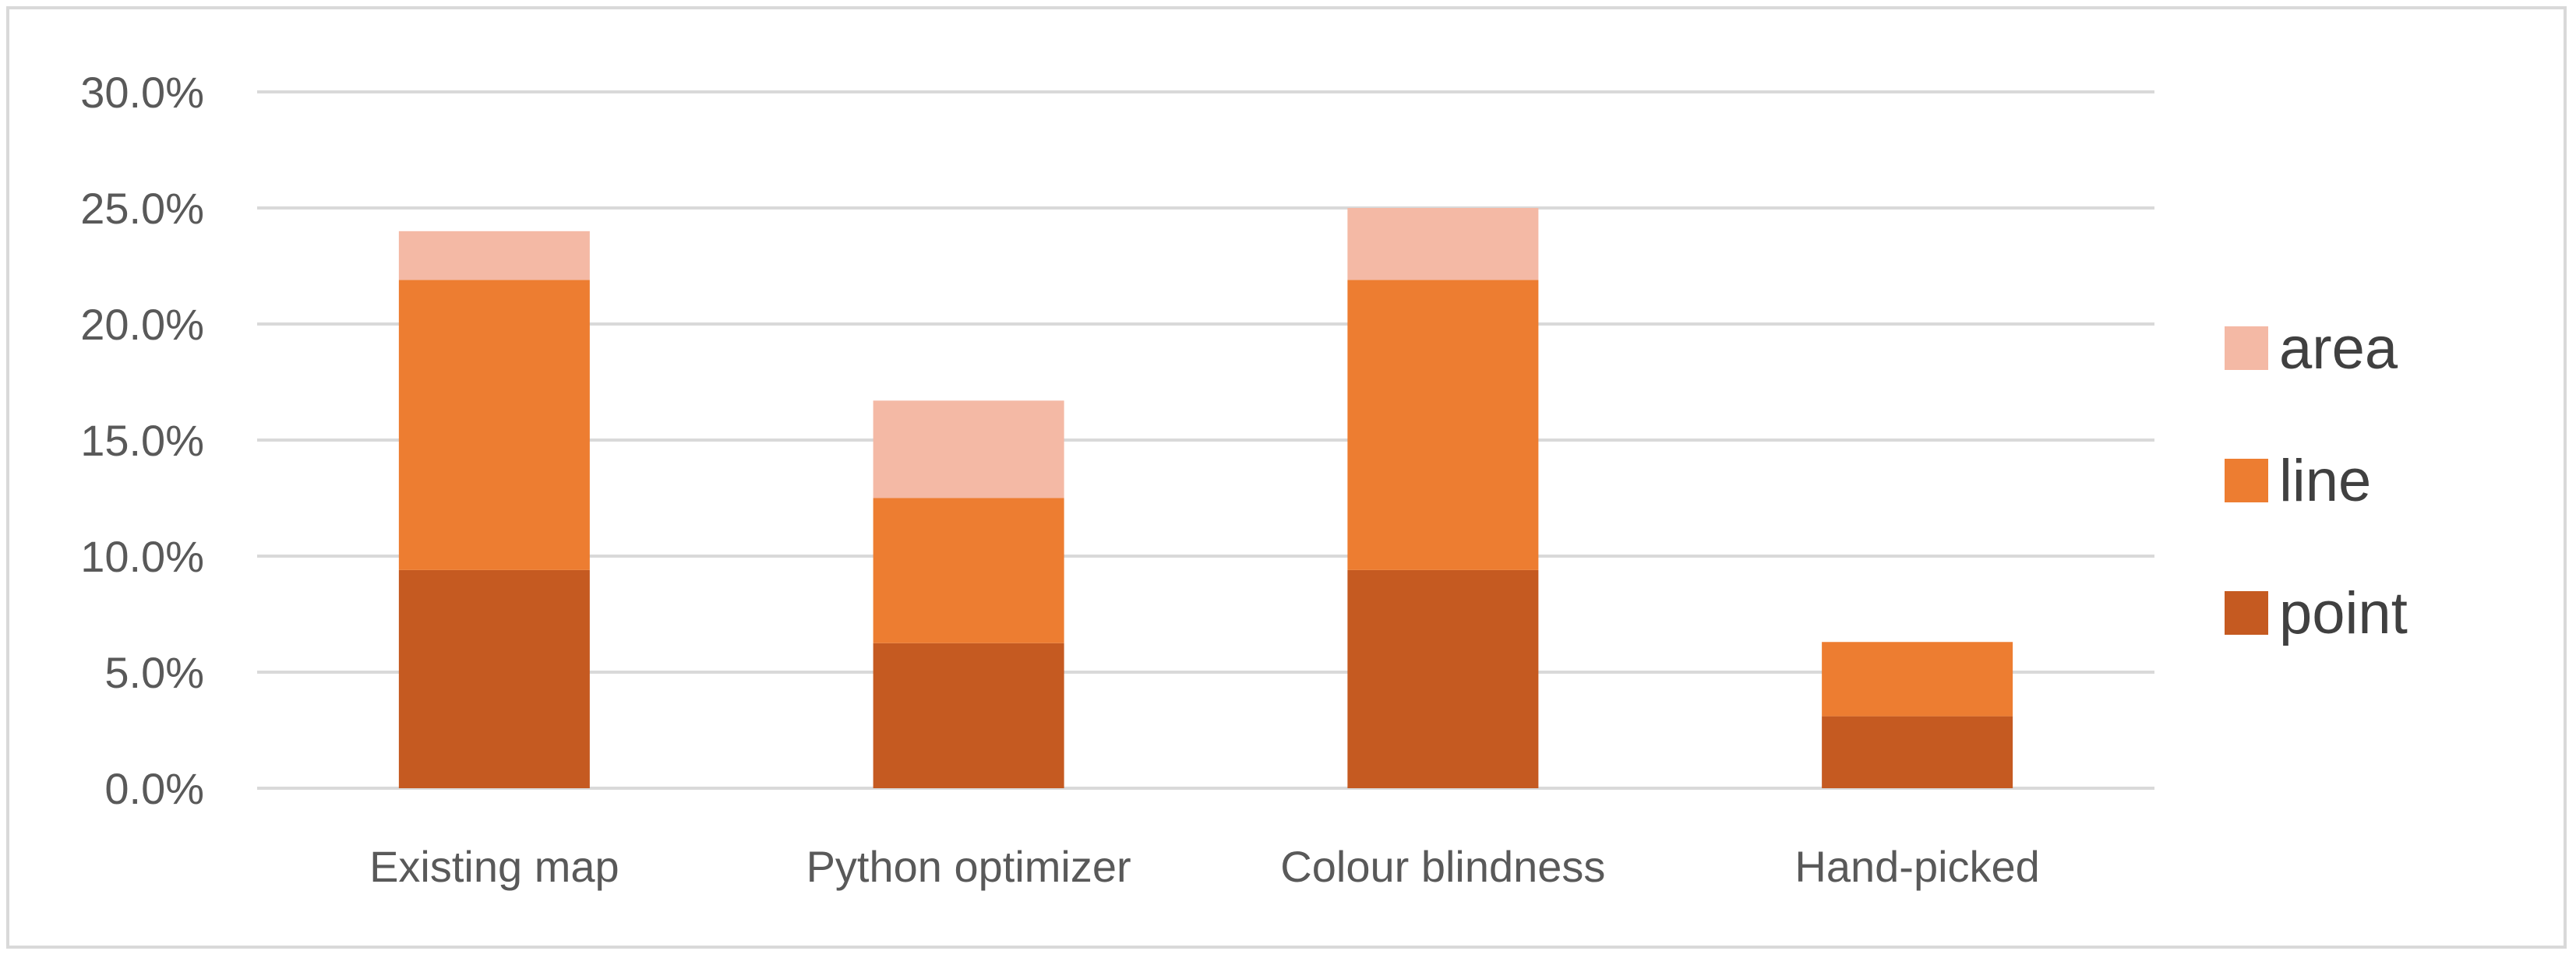  What do you see at coordinates (2246, 480) in the screenshot?
I see `legend-swatch-line` at bounding box center [2246, 480].